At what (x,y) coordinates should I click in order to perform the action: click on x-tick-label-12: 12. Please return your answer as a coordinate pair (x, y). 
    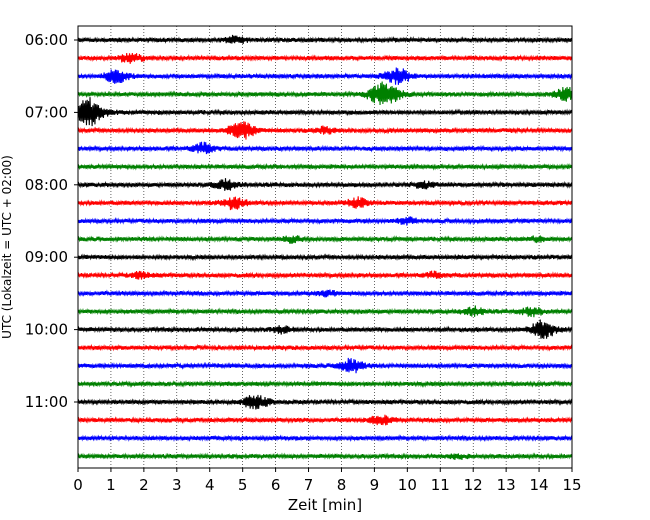
    Looking at the image, I should click on (473, 485).